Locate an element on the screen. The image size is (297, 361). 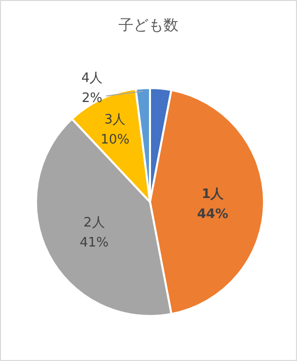
chart-title: 子ども数 is located at coordinates (148, 25).